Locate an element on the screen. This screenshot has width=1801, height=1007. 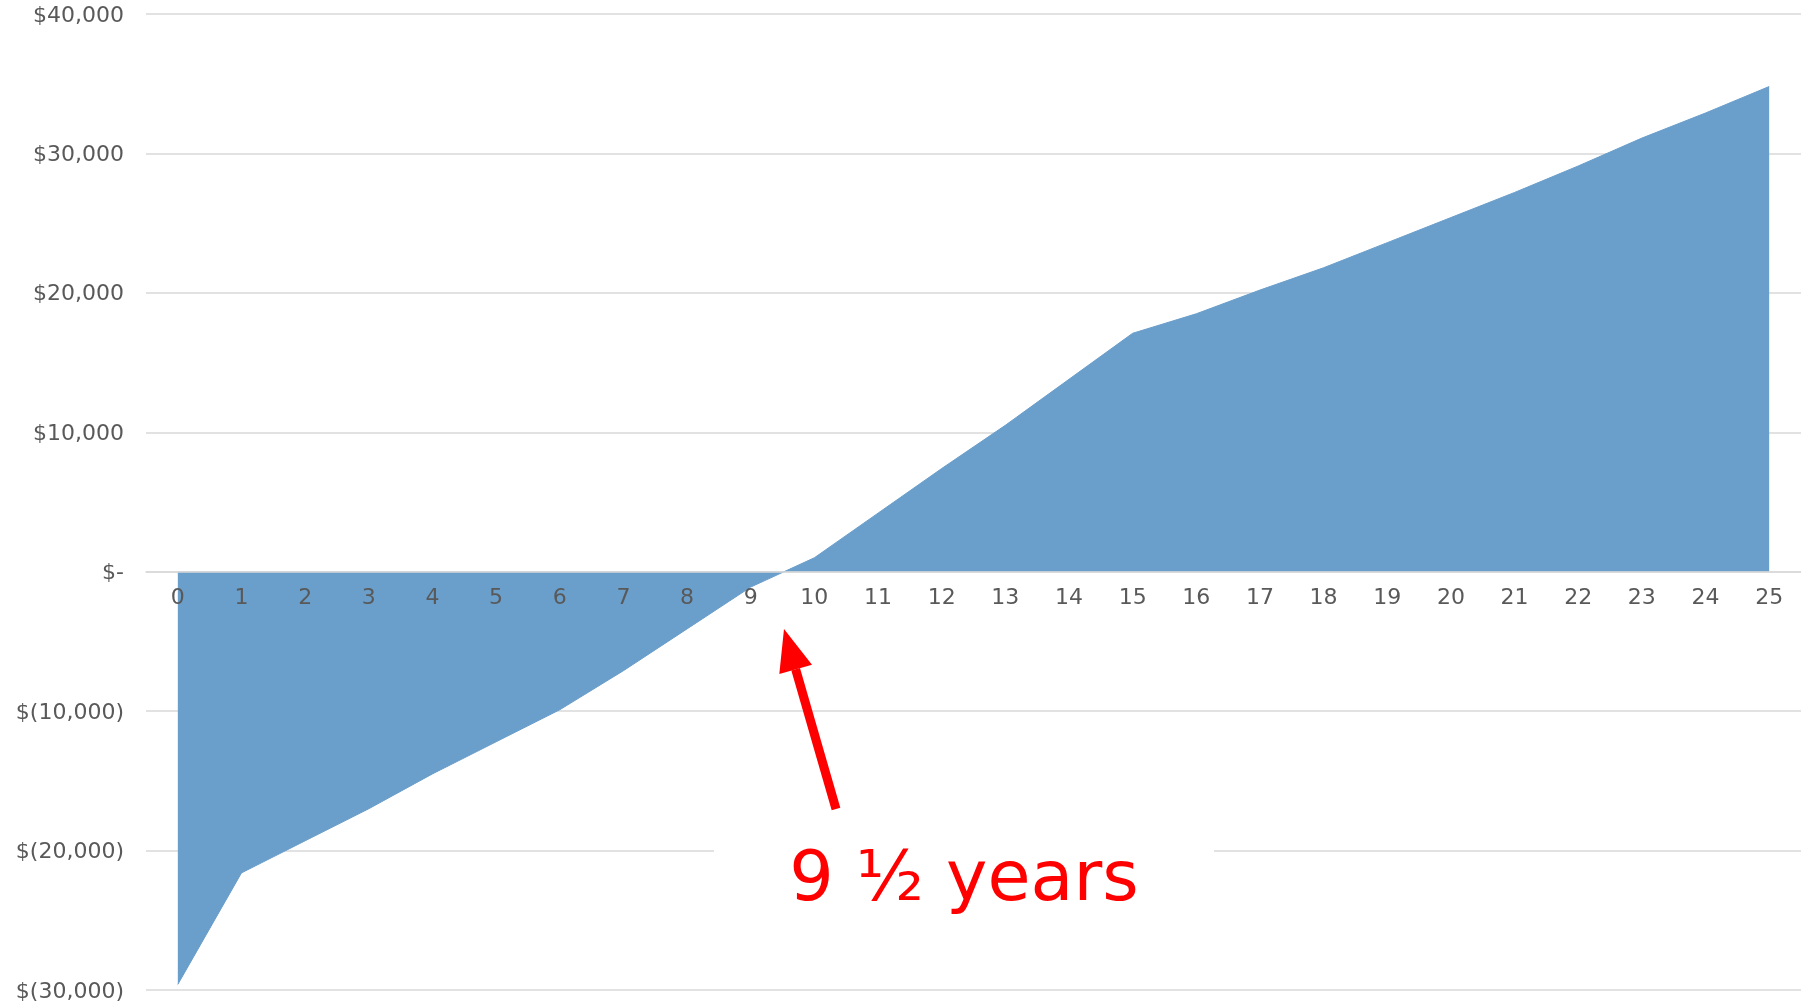
y-tick-label: $(10,000) is located at coordinates (69, 711).